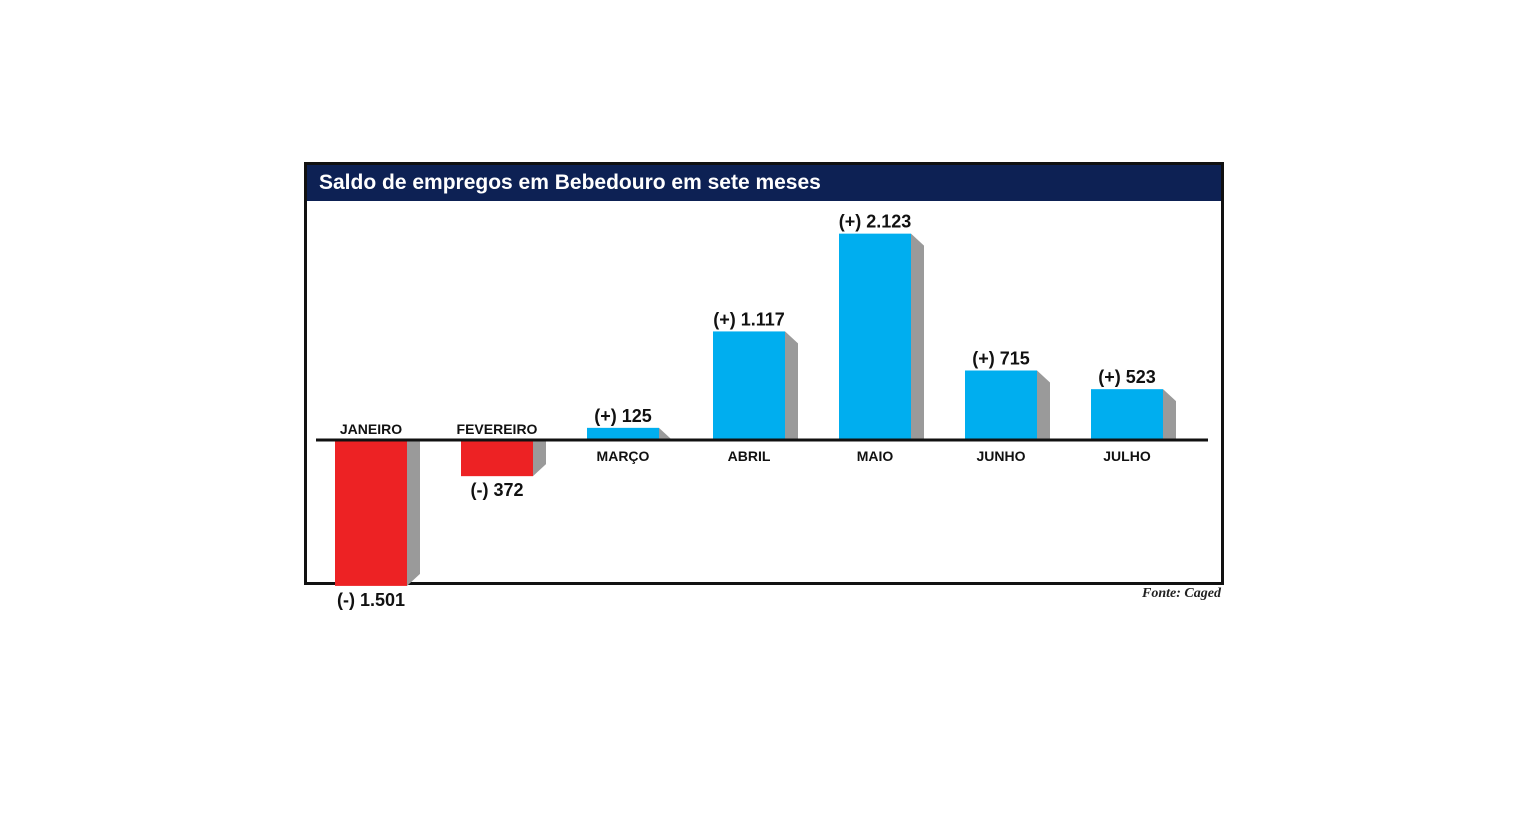 This screenshot has height=825, width=1535. What do you see at coordinates (371, 600) in the screenshot?
I see `data-label: (-) 1.501` at bounding box center [371, 600].